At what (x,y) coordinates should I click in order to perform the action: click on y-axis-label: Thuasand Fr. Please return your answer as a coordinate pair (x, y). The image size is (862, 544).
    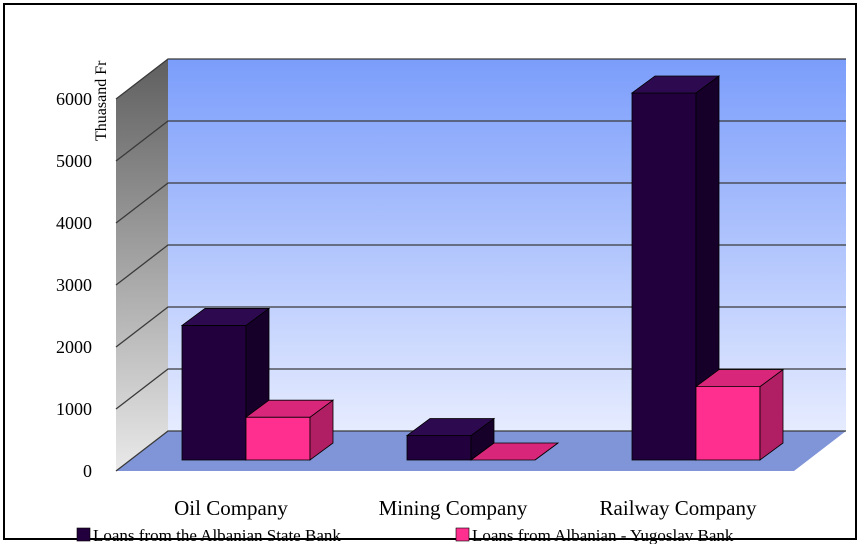
    Looking at the image, I should click on (101, 100).